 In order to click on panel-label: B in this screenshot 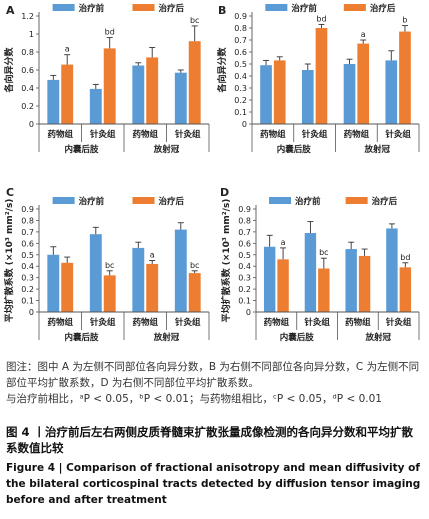, I will do `click(222, 10)`.